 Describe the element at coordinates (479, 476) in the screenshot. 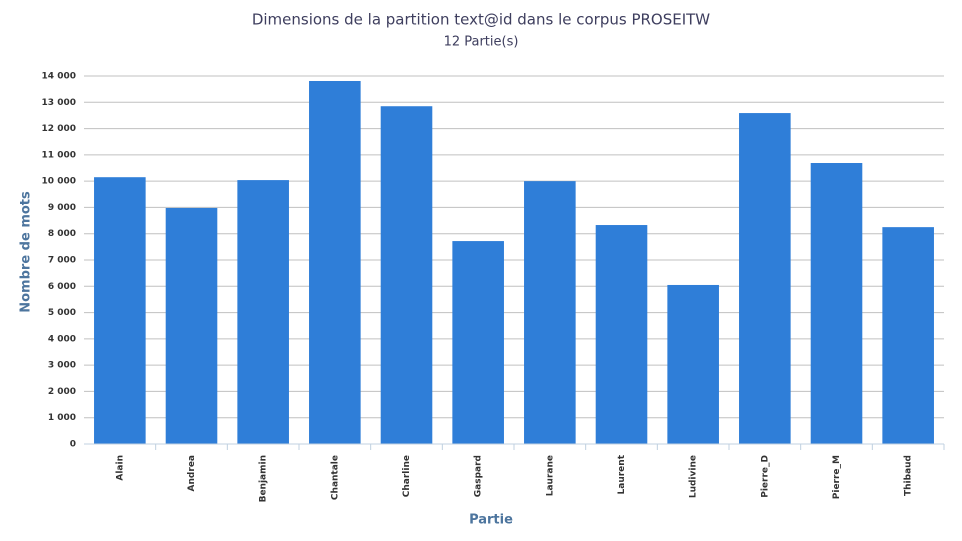

I see `x-tick-label: Gaspard` at that location.